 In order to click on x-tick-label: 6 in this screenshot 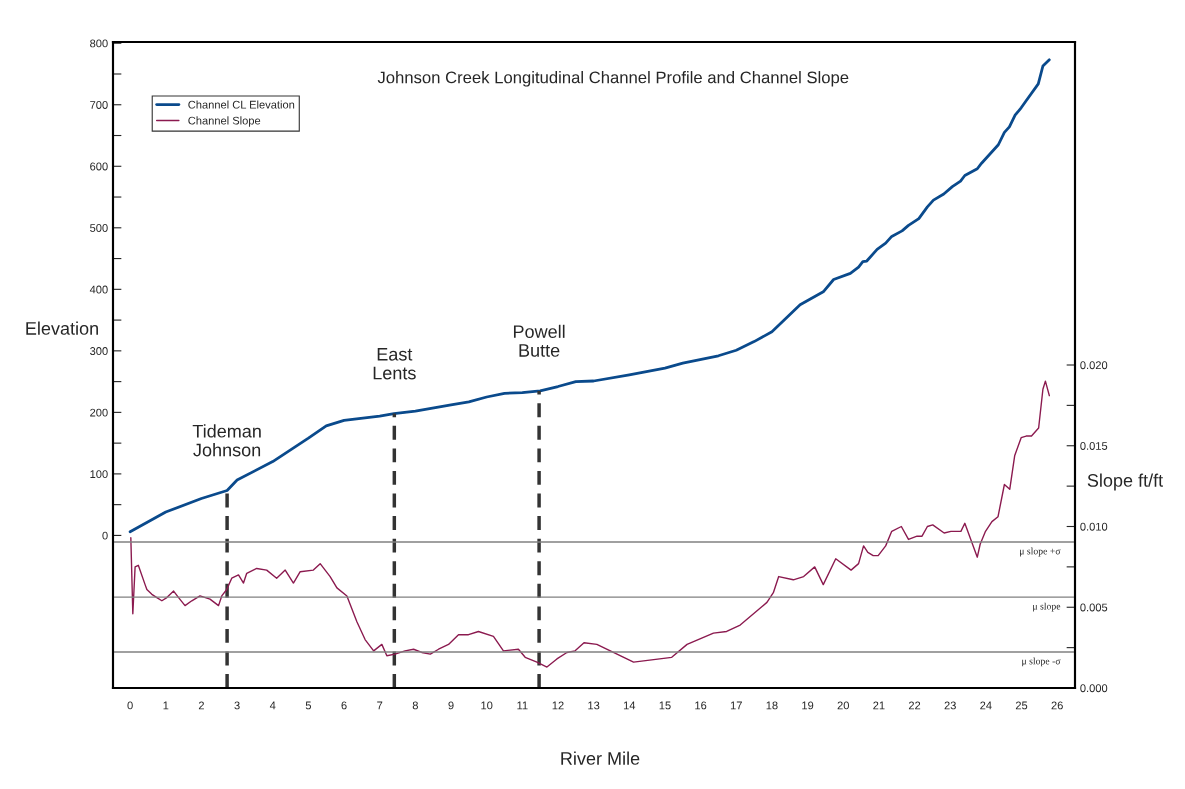, I will do `click(344, 705)`.